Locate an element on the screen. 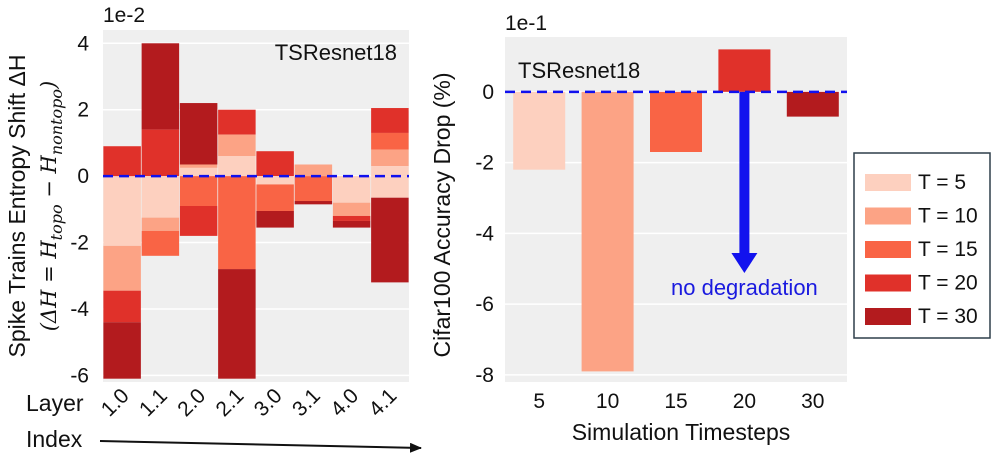 The height and width of the screenshot is (453, 996). entropy-bar-1-1-t20 is located at coordinates (160, 153).